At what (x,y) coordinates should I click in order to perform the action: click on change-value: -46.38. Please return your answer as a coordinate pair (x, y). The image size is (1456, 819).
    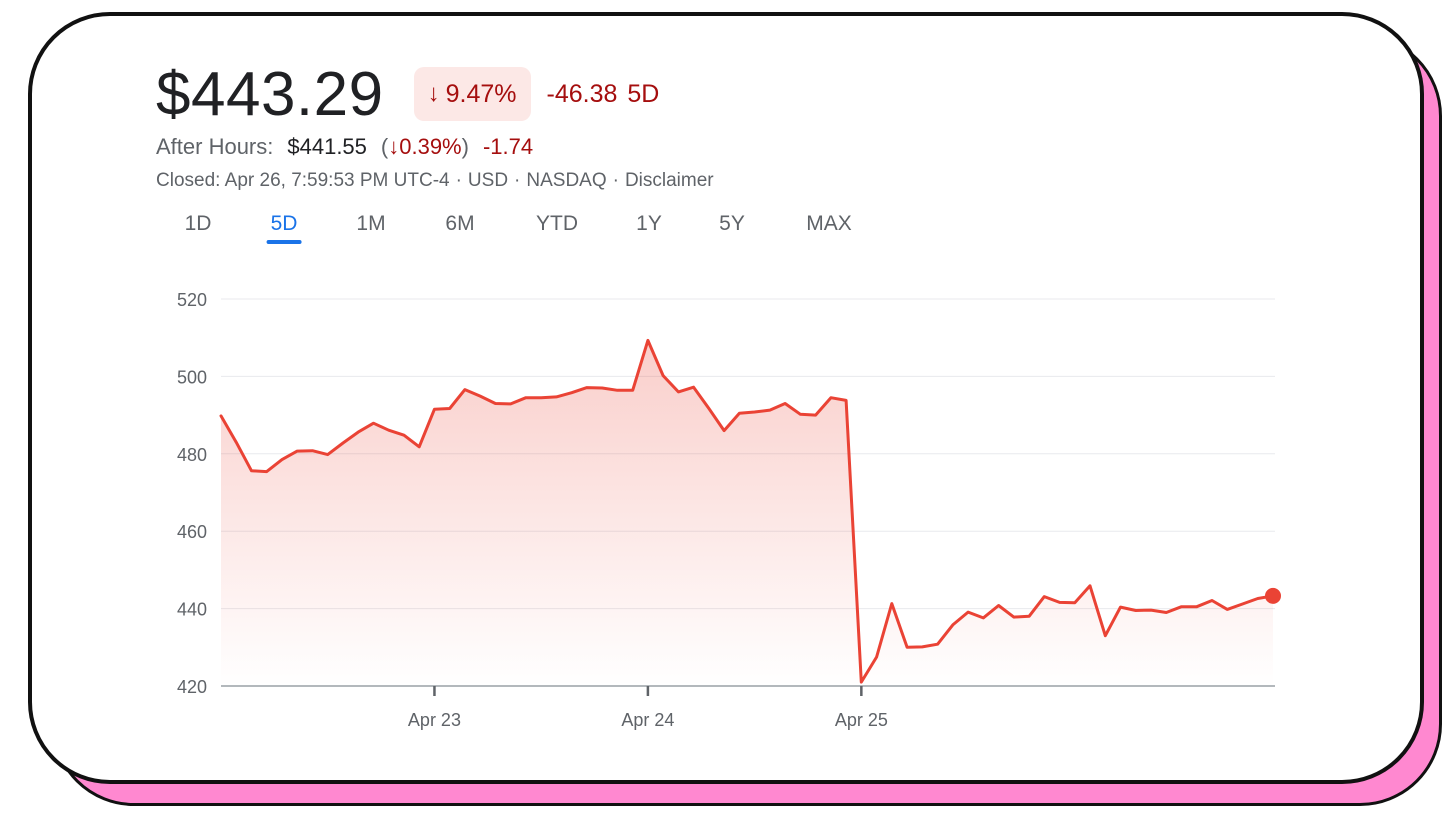
    Looking at the image, I should click on (582, 93).